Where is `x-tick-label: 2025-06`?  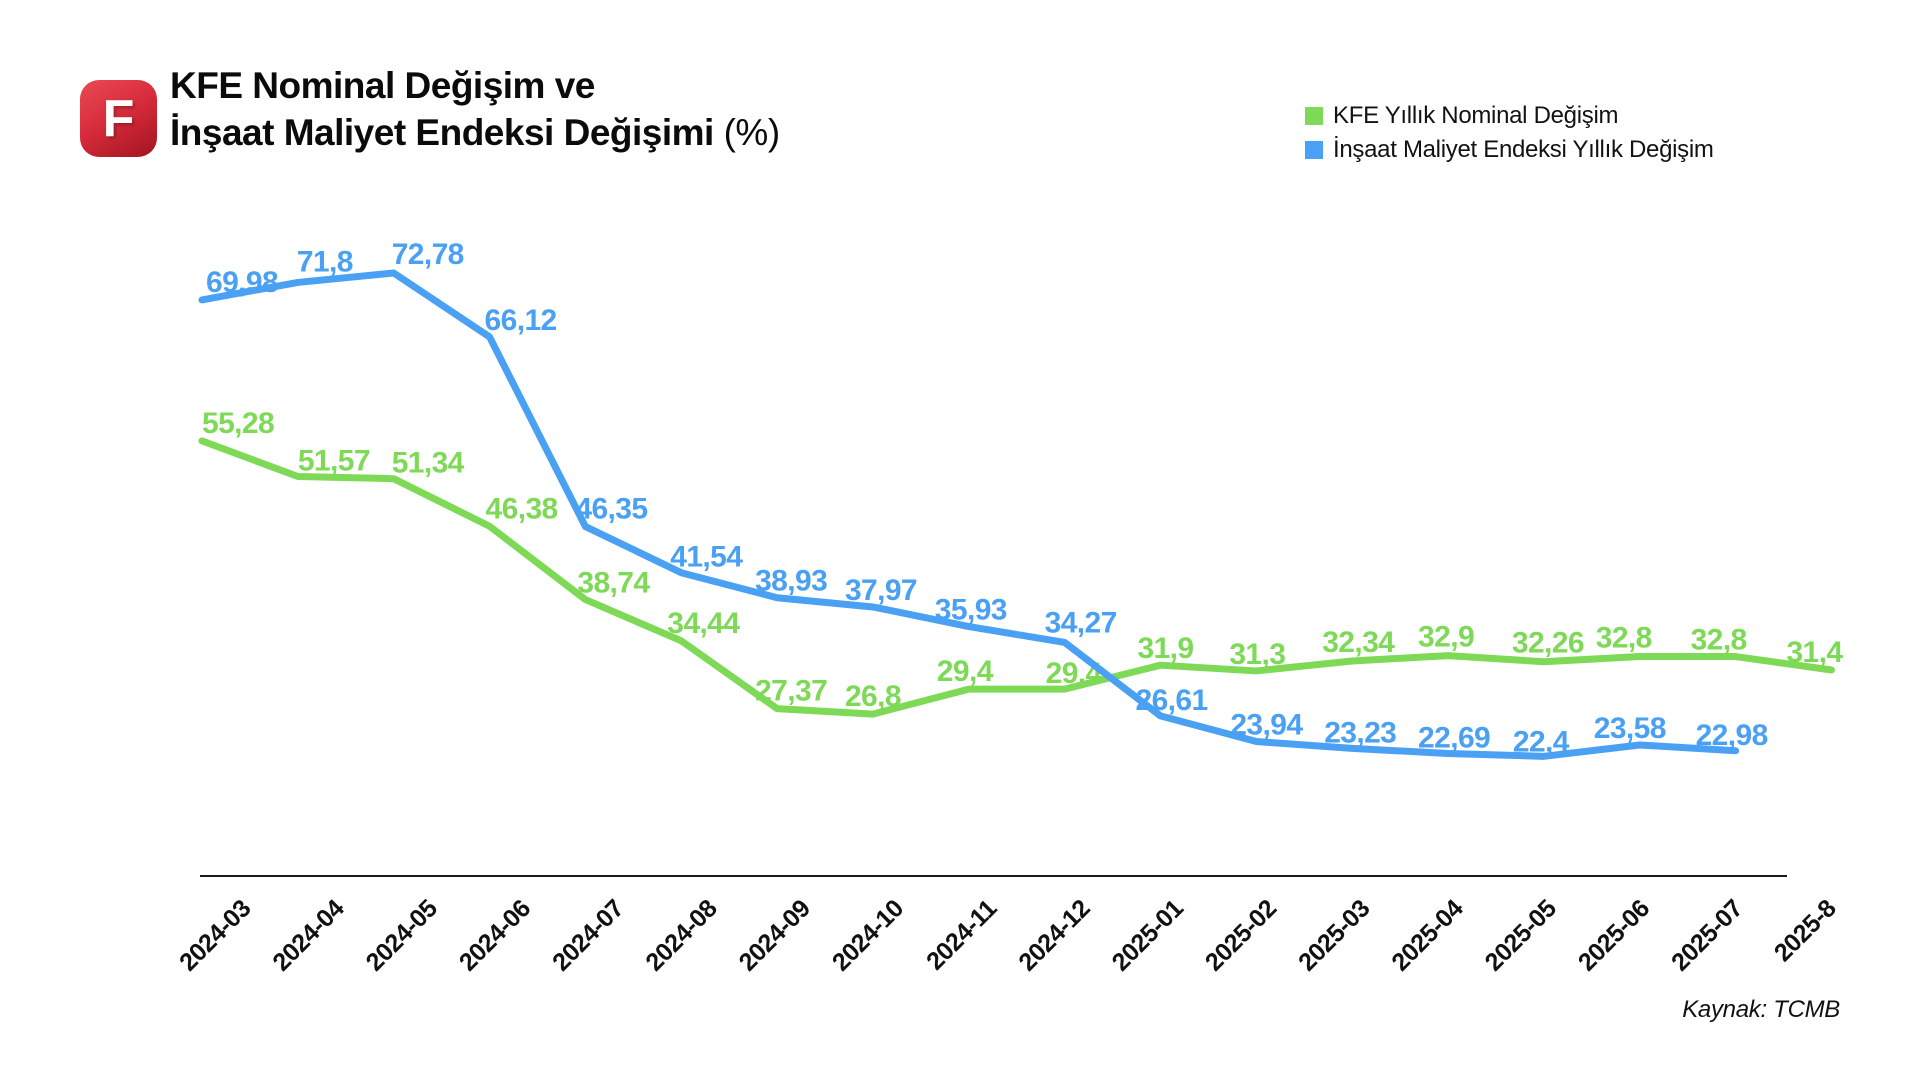 x-tick-label: 2025-06 is located at coordinates (1614, 935).